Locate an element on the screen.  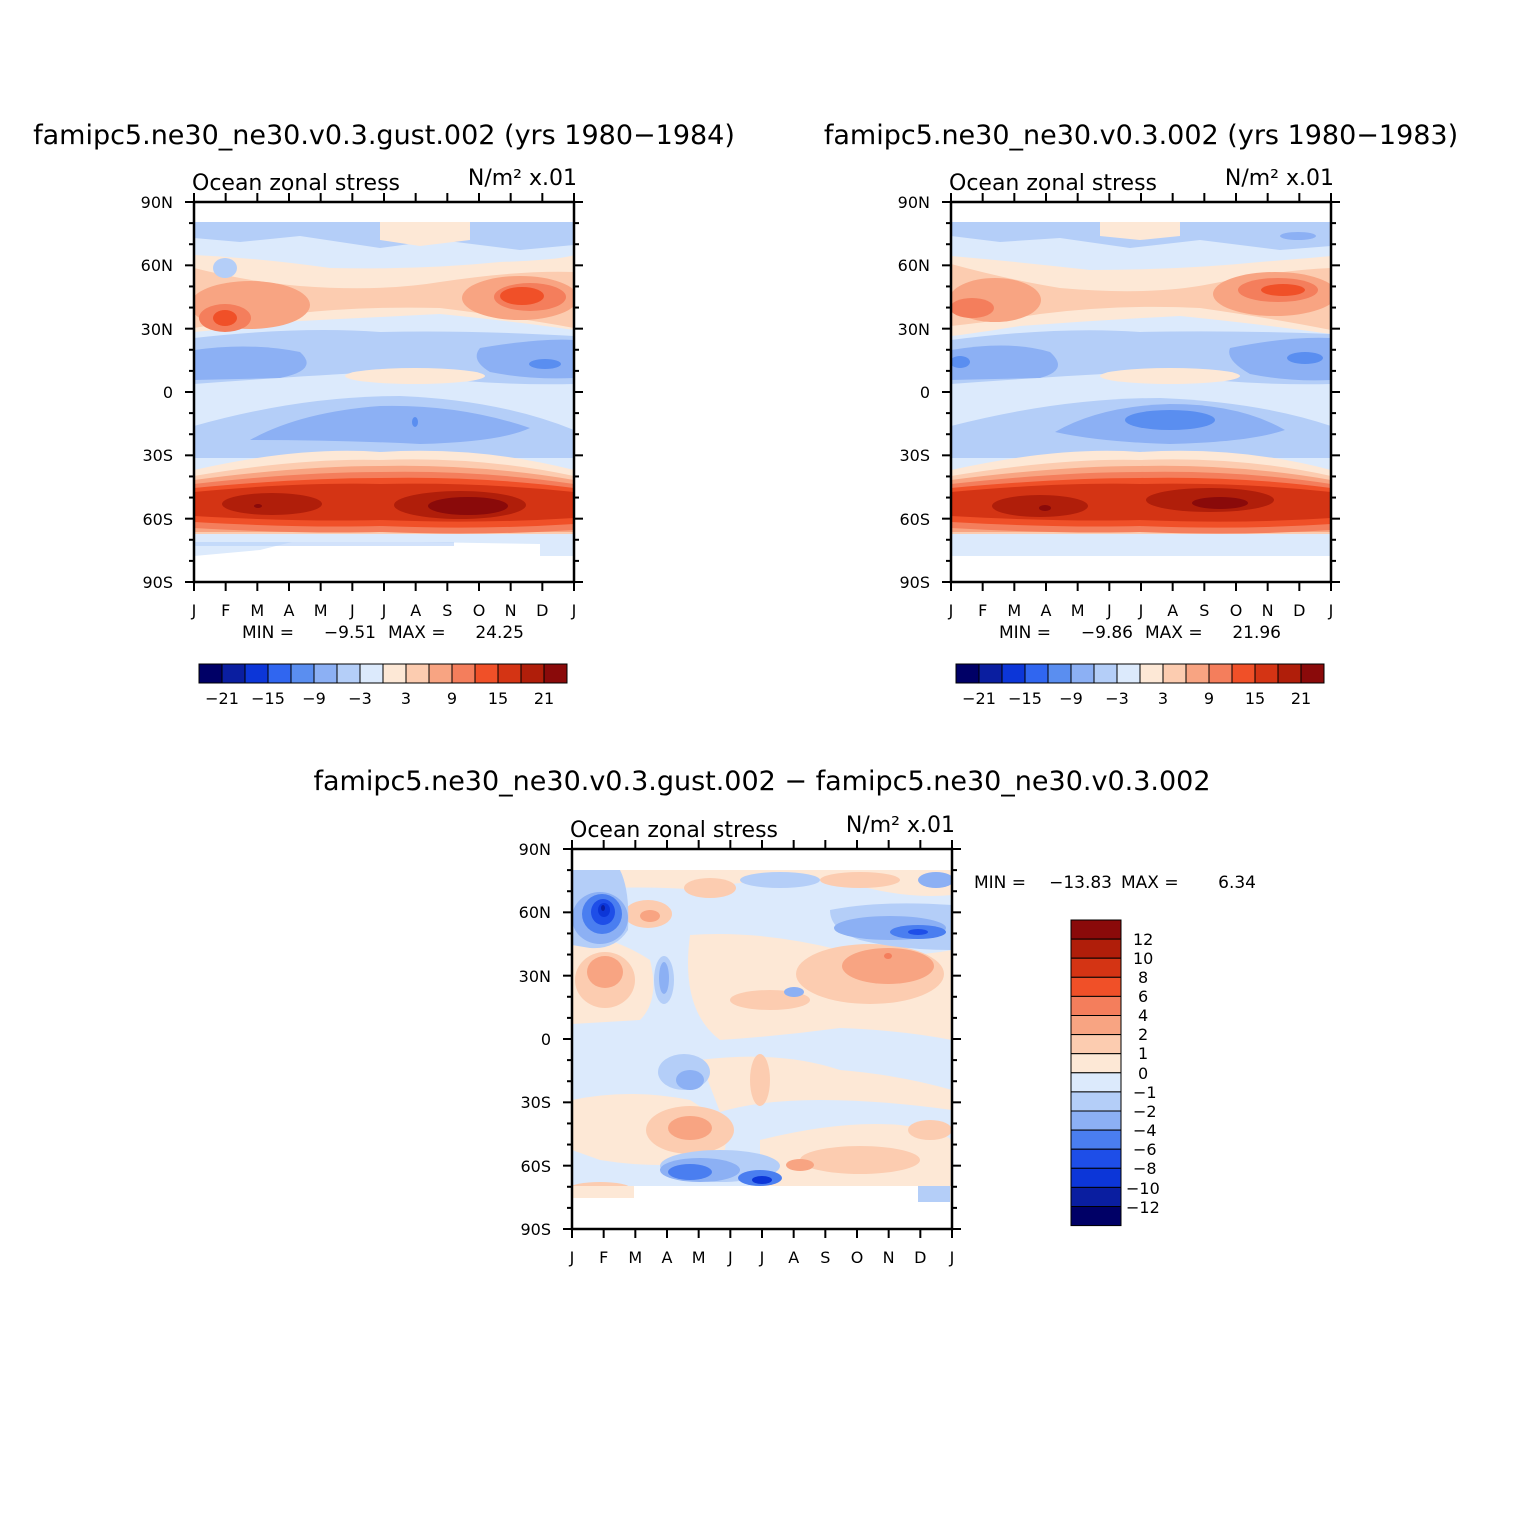
panel-1-stats: MIN = −9.51 MAX = 24.25 is located at coordinates (383, 633).